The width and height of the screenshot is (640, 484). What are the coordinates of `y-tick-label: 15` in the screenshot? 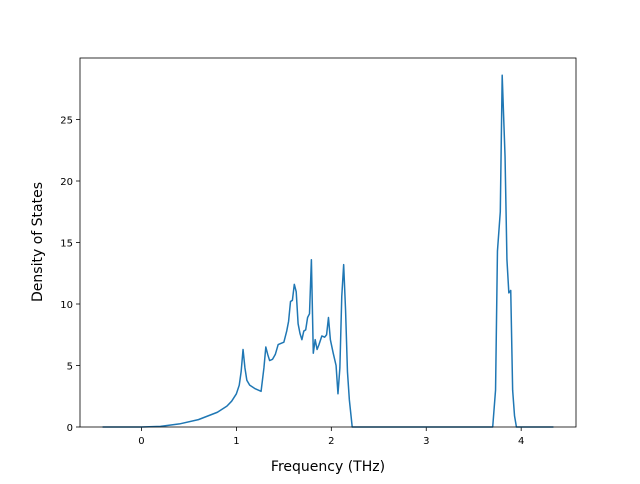 It's located at (66, 244).